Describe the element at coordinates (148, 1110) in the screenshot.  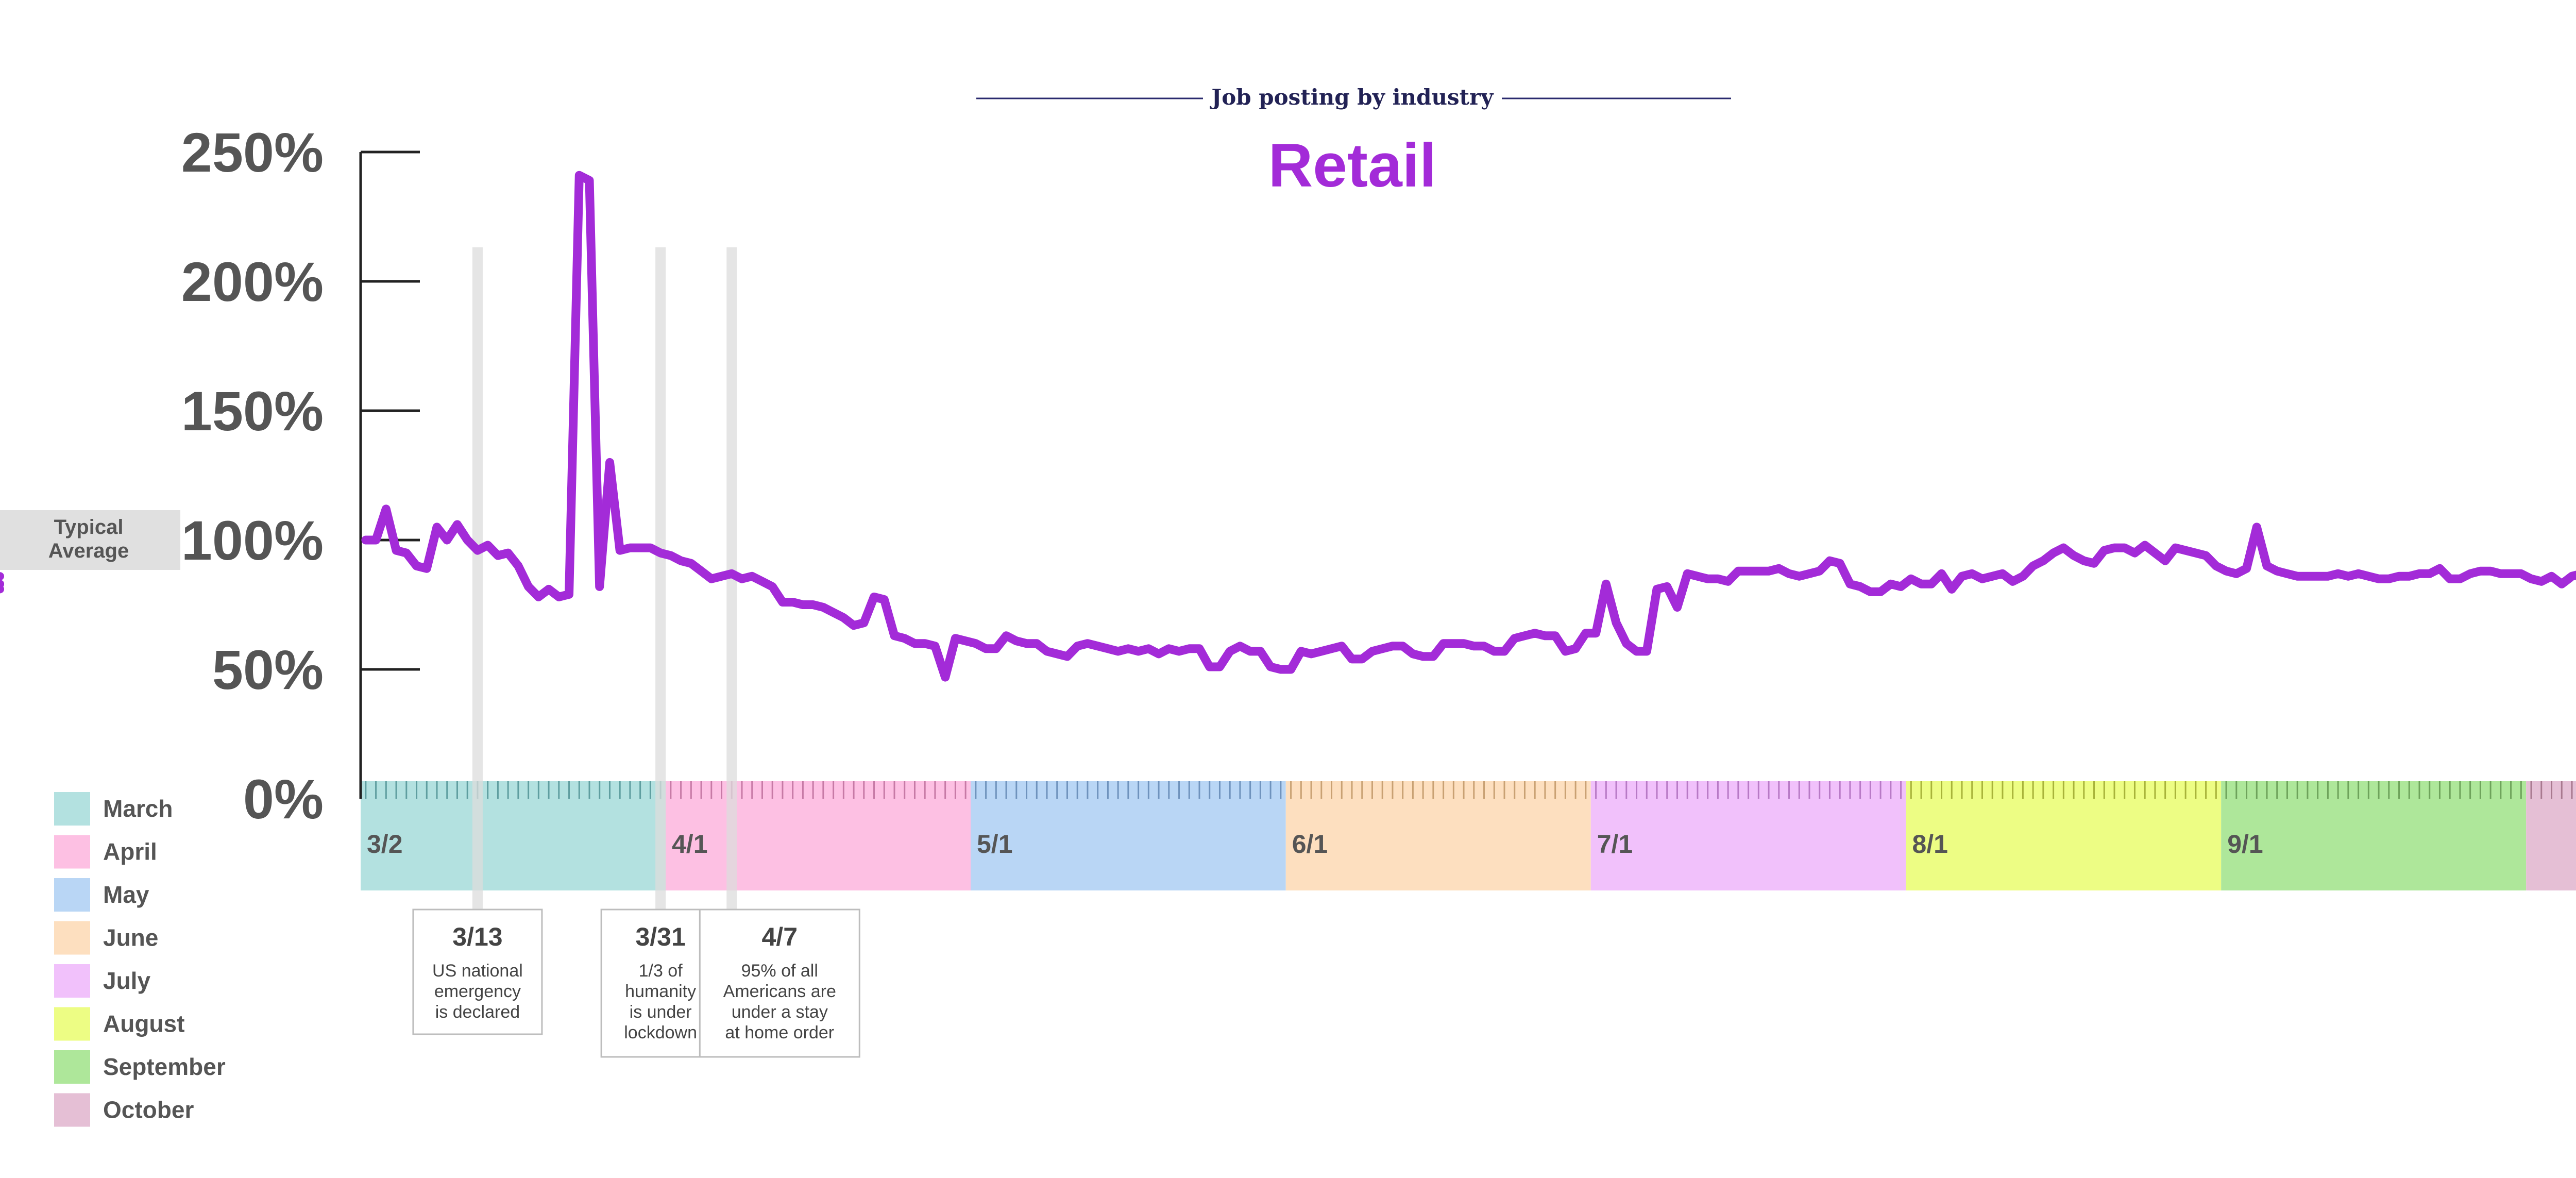
I see `legend-label: October` at that location.